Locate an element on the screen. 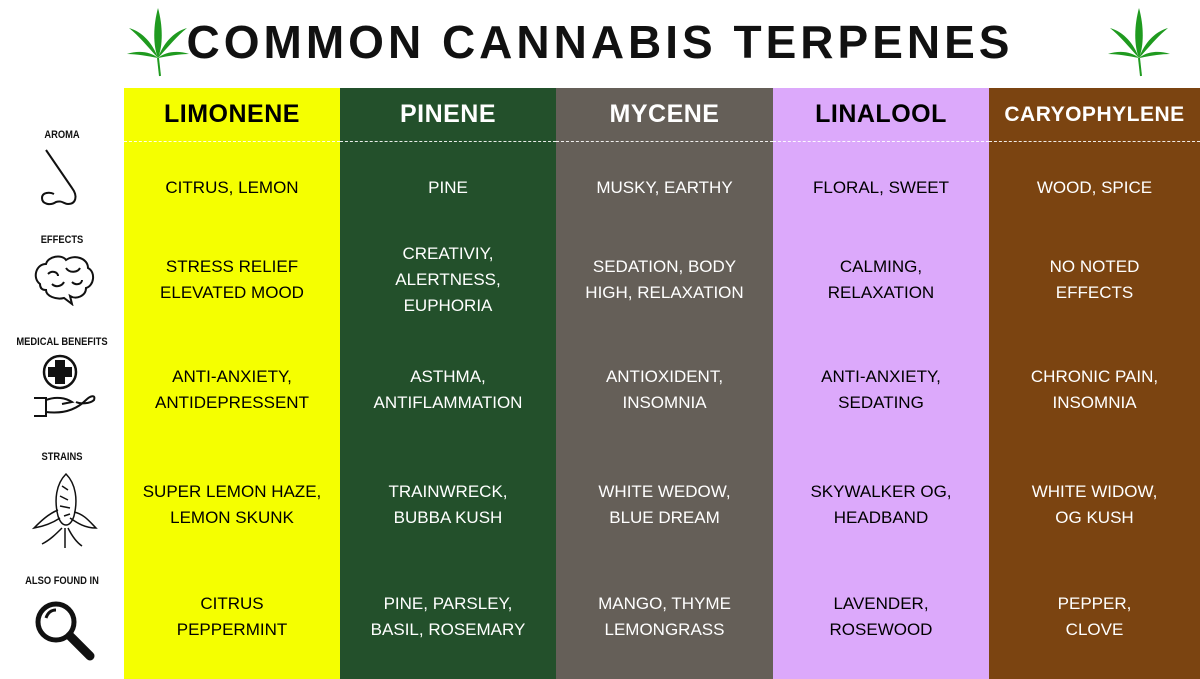 The width and height of the screenshot is (1200, 679). cell-also-found-in: LAVENDER, ROSEWOOD is located at coordinates (881, 616).